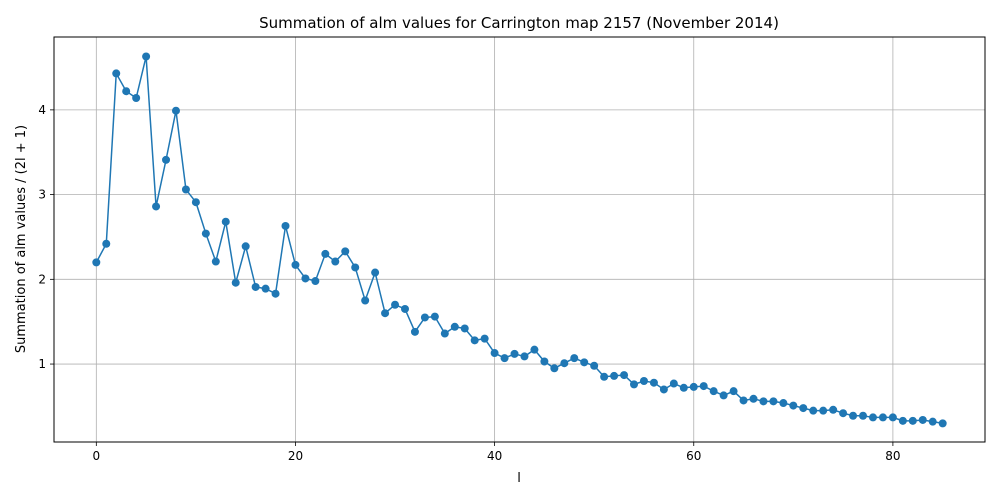 The height and width of the screenshot is (500, 1000). What do you see at coordinates (693, 456) in the screenshot?
I see `x-tick-label: 60` at bounding box center [693, 456].